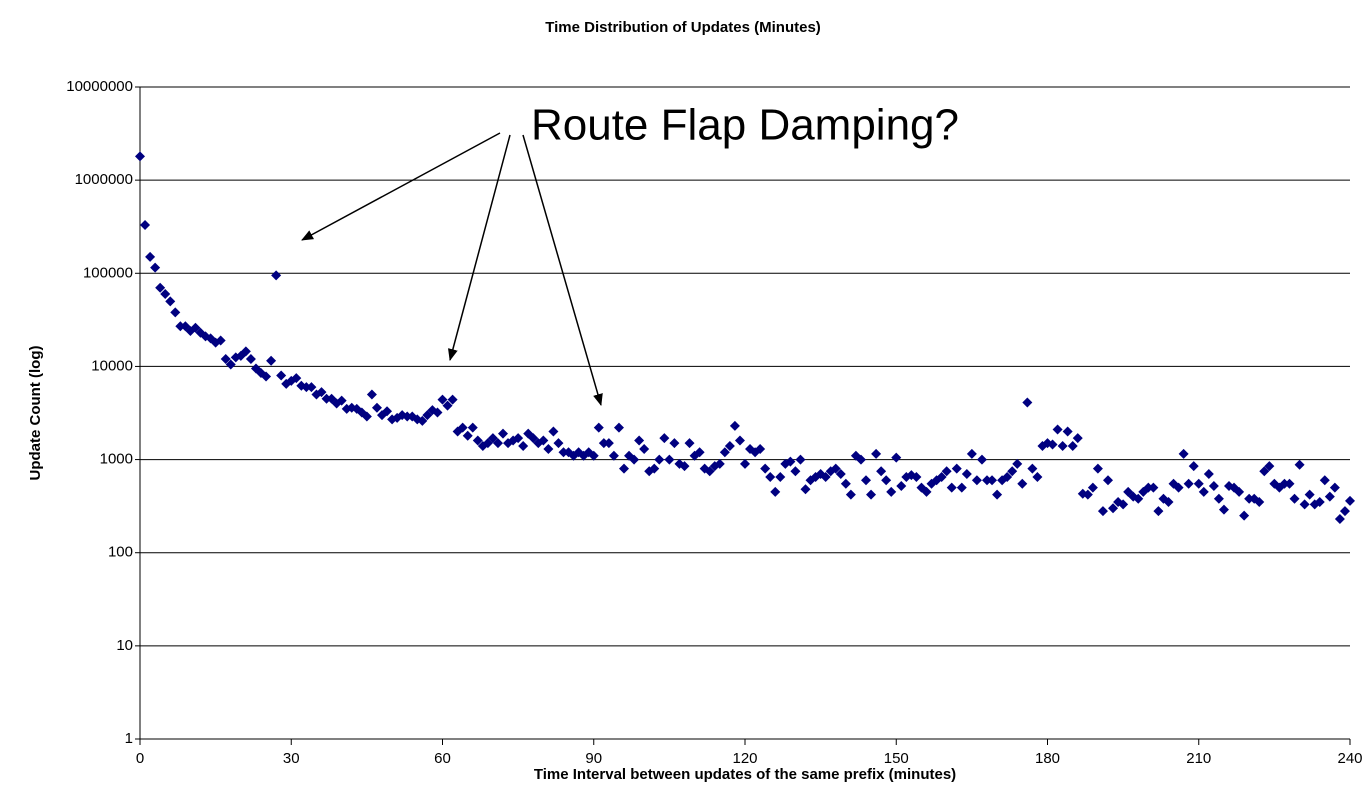 This screenshot has width=1367, height=811. Describe the element at coordinates (452, 269) in the screenshot. I see `annotation-arrows` at that location.